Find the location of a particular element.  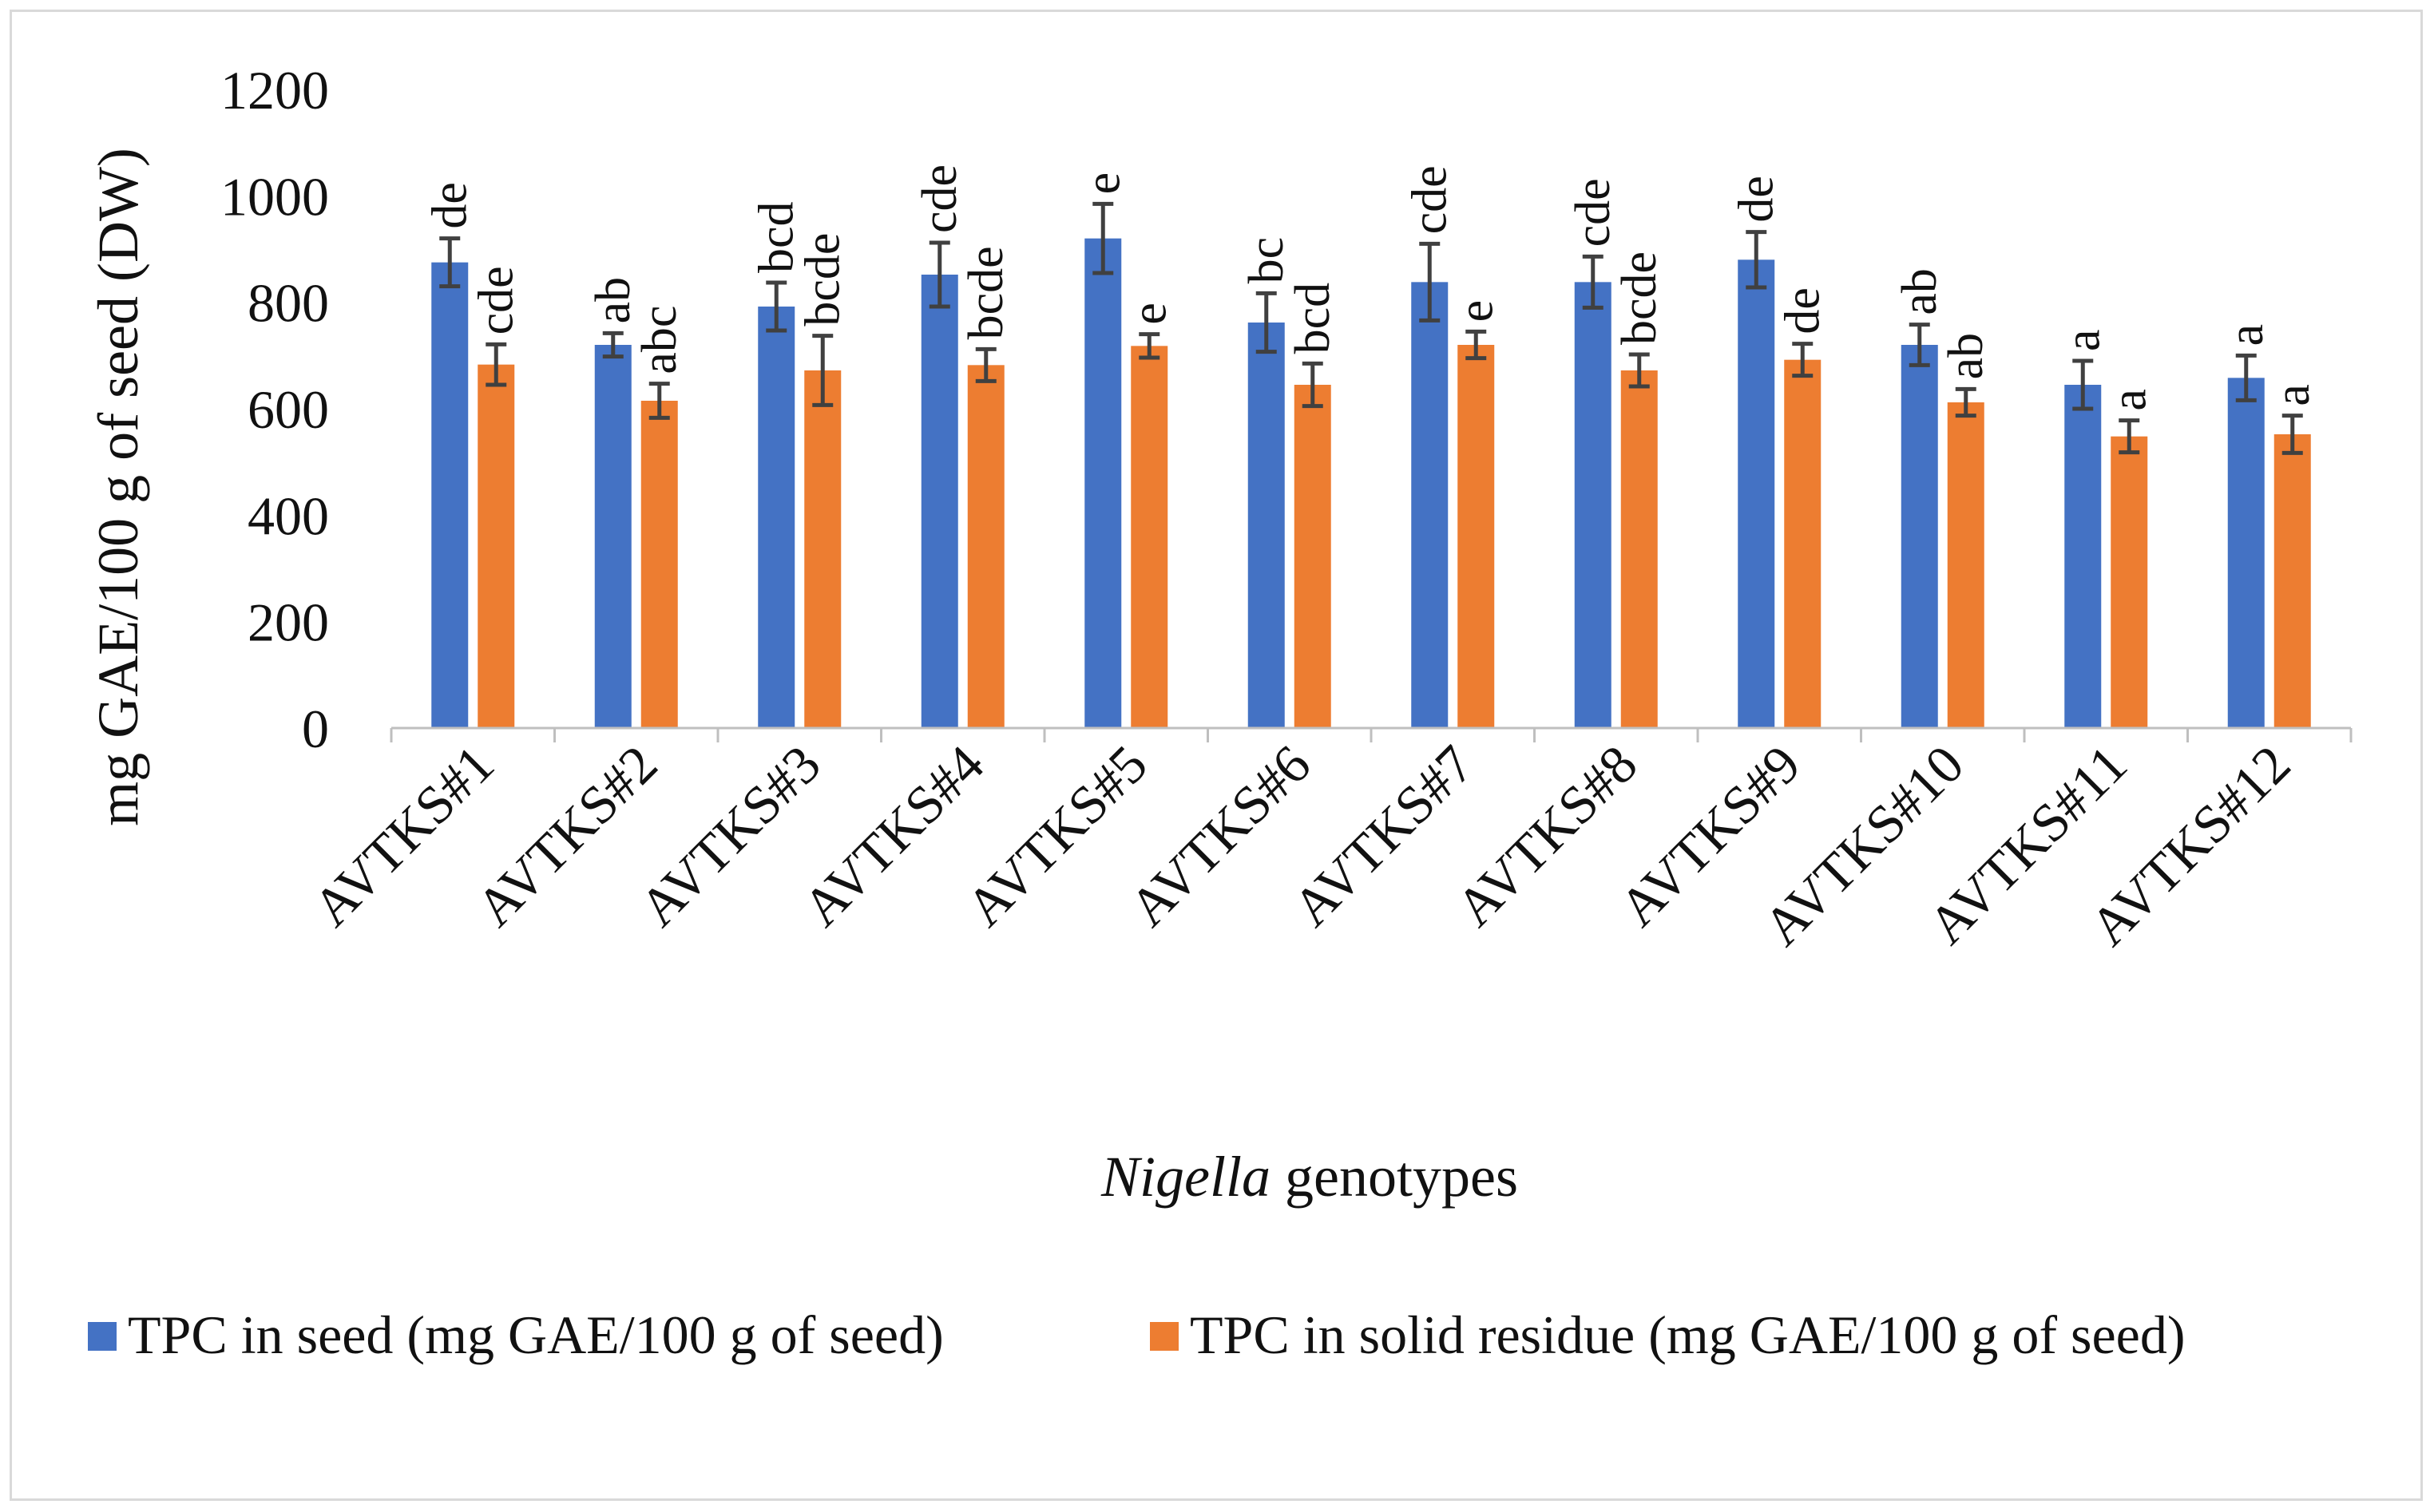

legend-swatch-residue is located at coordinates (1164, 1336).